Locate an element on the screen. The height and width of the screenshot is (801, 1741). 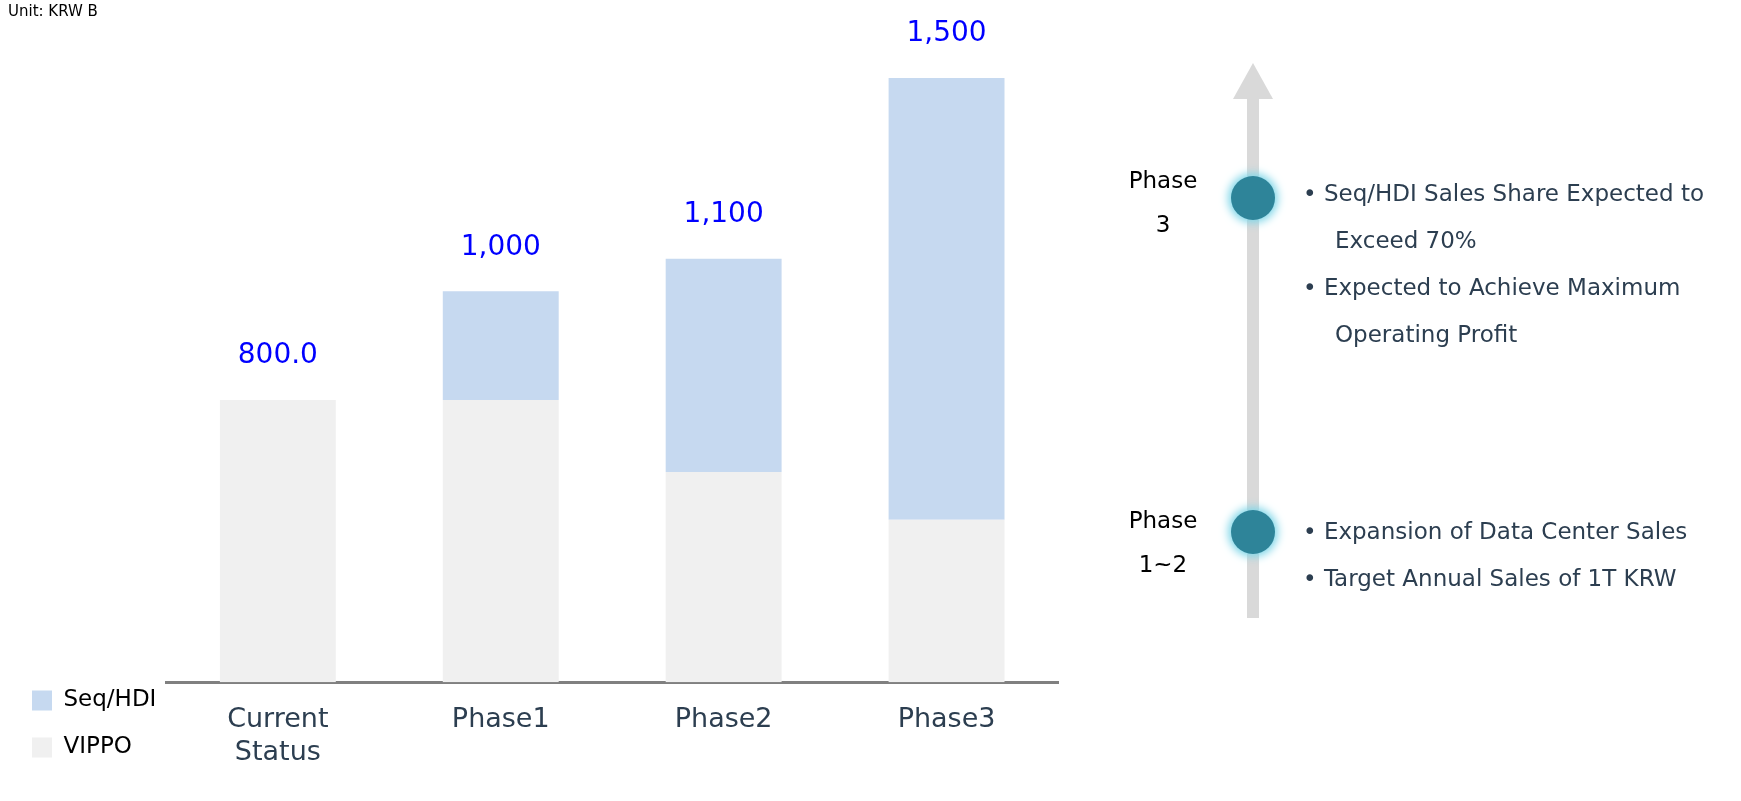
text: Phase 1~2 is located at coordinates (1163, 542).